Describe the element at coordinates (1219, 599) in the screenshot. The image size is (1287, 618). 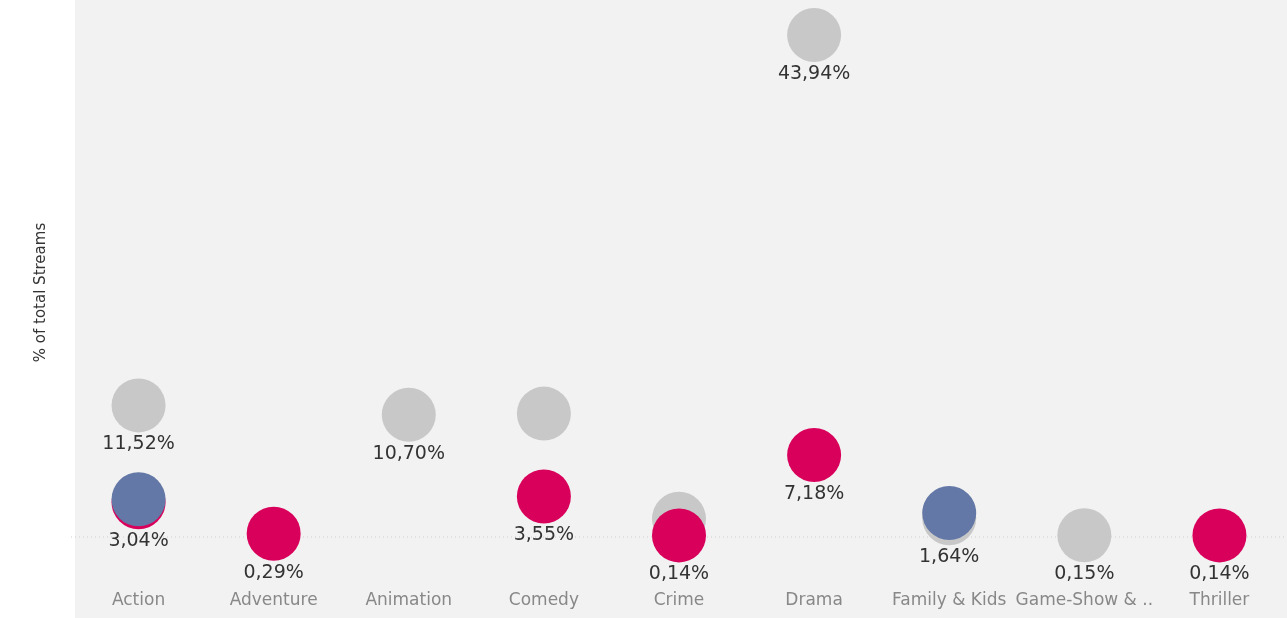
I see `x-tick-label: Thriller` at that location.